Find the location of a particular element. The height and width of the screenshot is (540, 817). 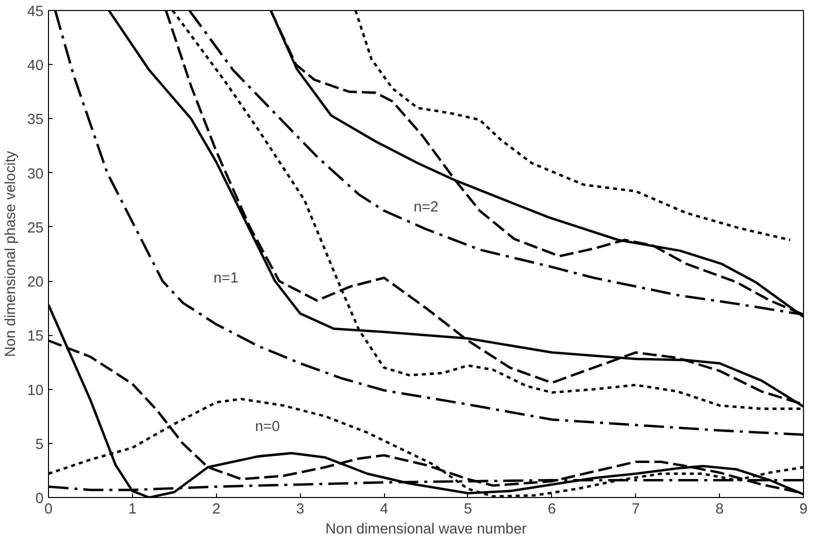

y-tick-label: 35 is located at coordinates (35, 120).